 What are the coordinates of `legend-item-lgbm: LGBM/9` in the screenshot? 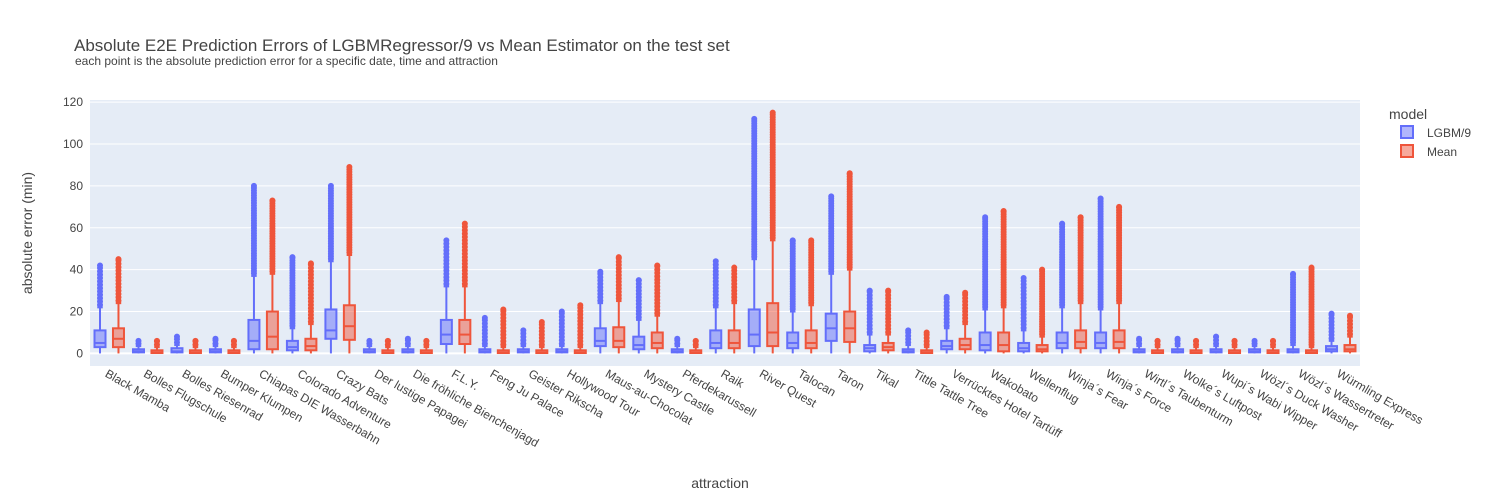 It's located at (1435, 132).